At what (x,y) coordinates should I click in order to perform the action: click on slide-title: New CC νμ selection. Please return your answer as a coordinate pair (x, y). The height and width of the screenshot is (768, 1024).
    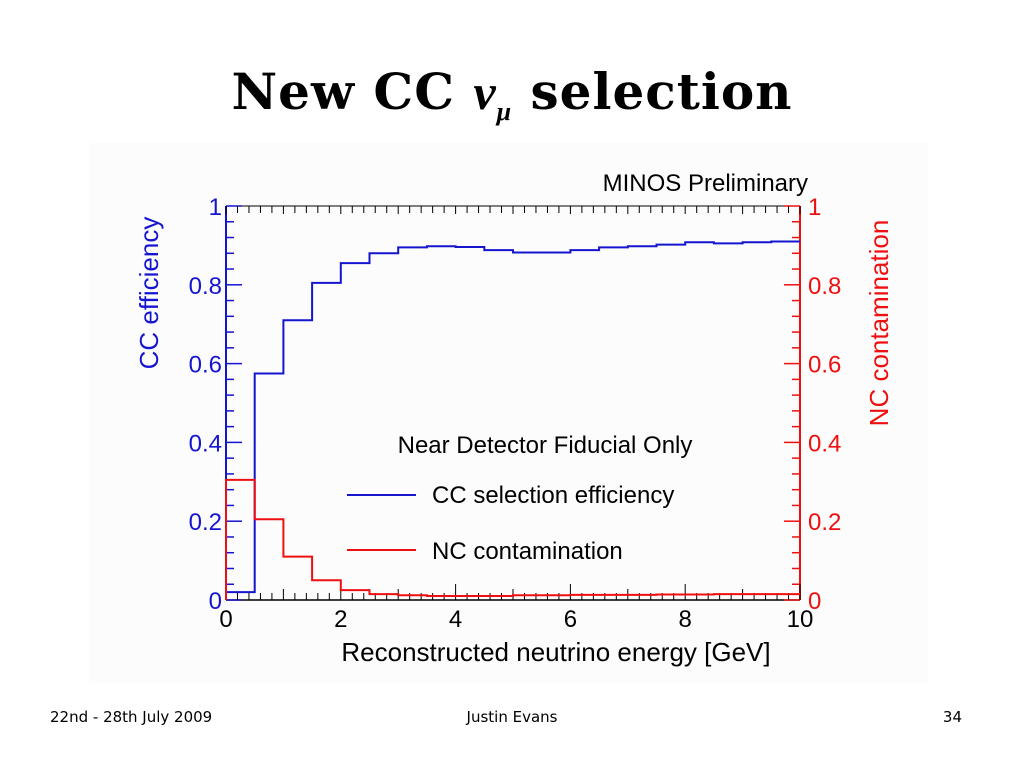
    Looking at the image, I should click on (512, 94).